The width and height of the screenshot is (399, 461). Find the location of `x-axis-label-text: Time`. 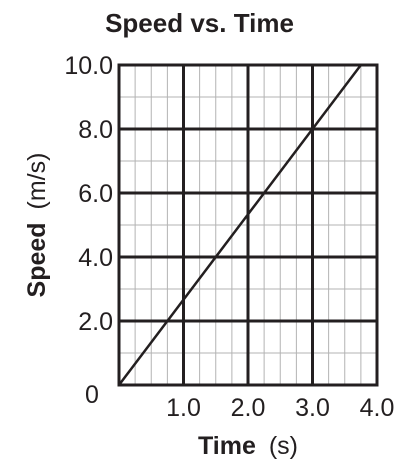

x-axis-label-text: Time is located at coordinates (227, 446).